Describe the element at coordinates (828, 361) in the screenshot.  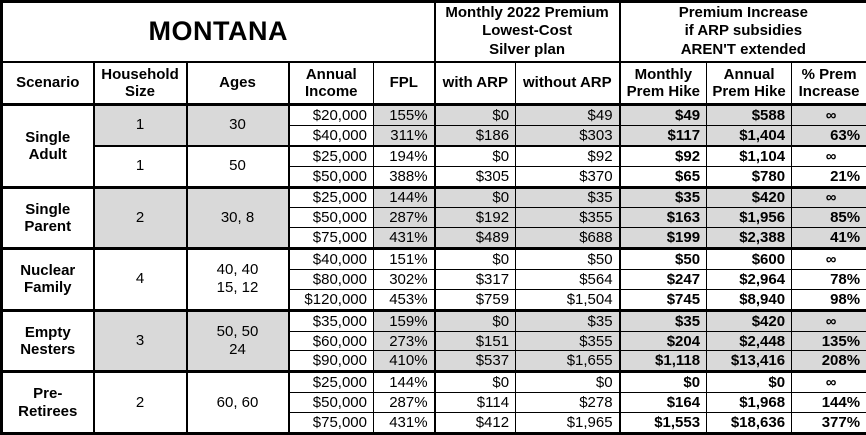
I see `pct-increase-cell: 208%` at that location.